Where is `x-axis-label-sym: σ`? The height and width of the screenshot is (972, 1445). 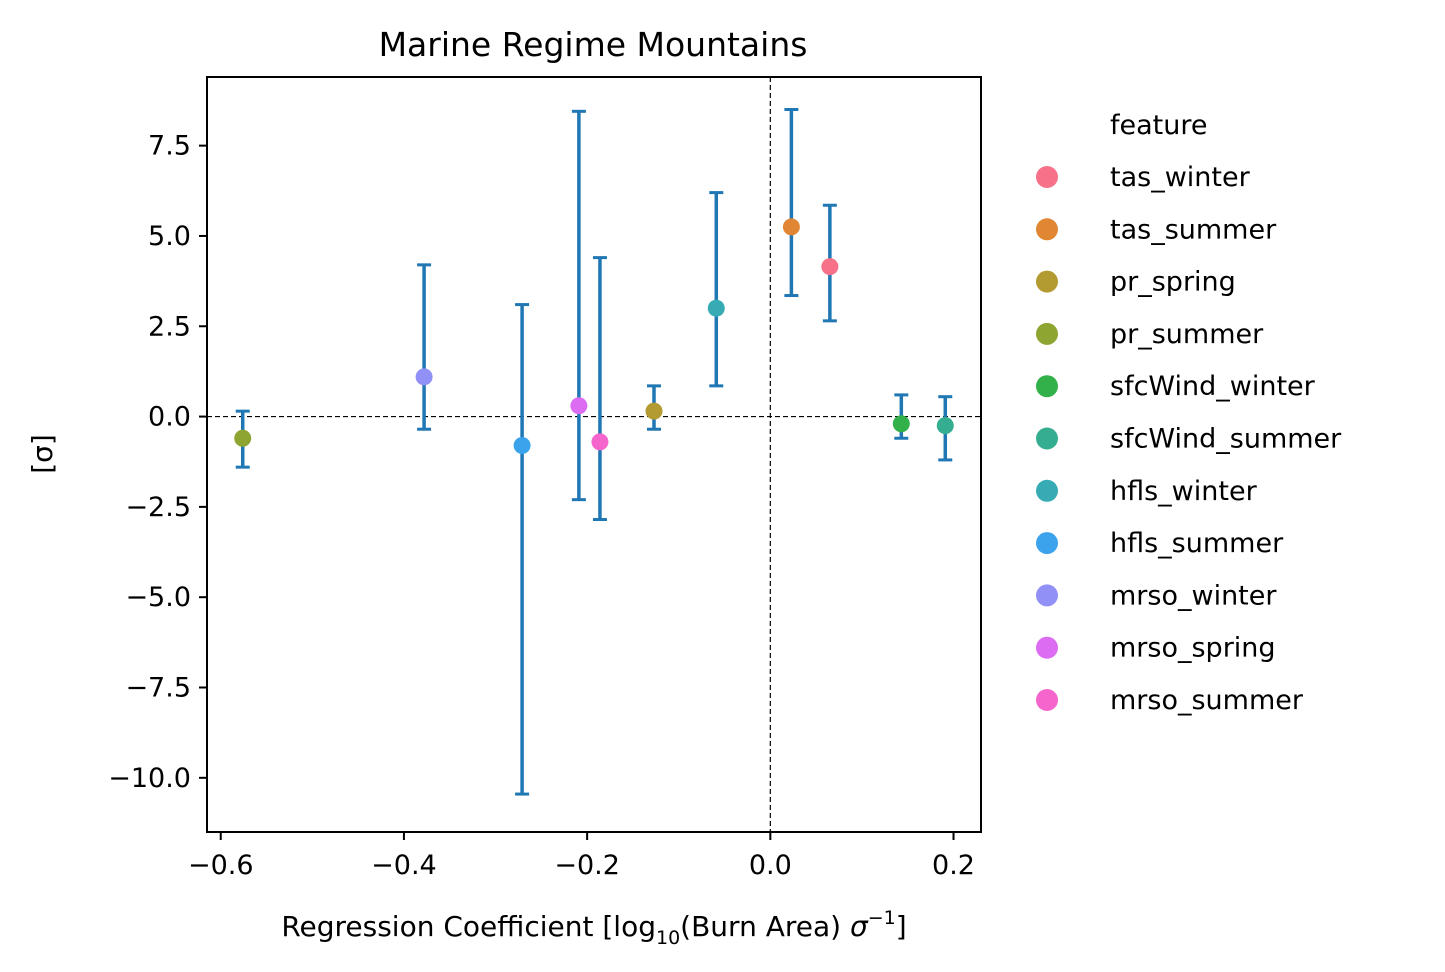
x-axis-label-sym: σ is located at coordinates (859, 926).